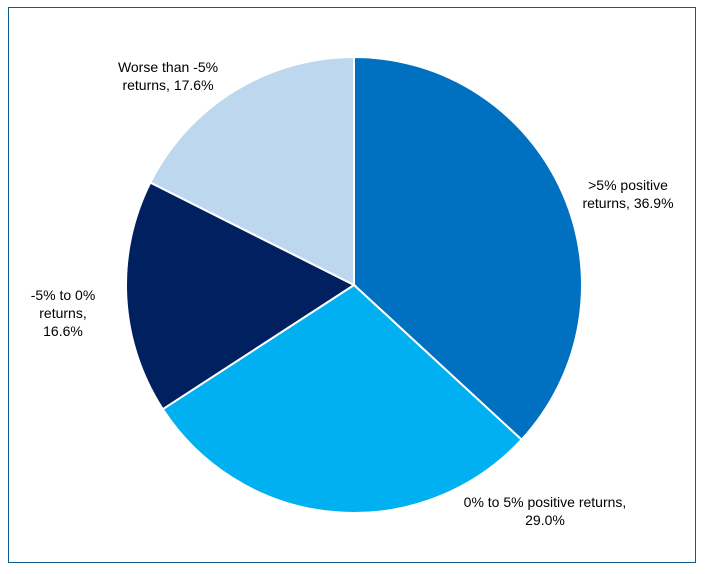  Describe the element at coordinates (628, 185) in the screenshot. I see `slice-label-line: >5% positive` at that location.